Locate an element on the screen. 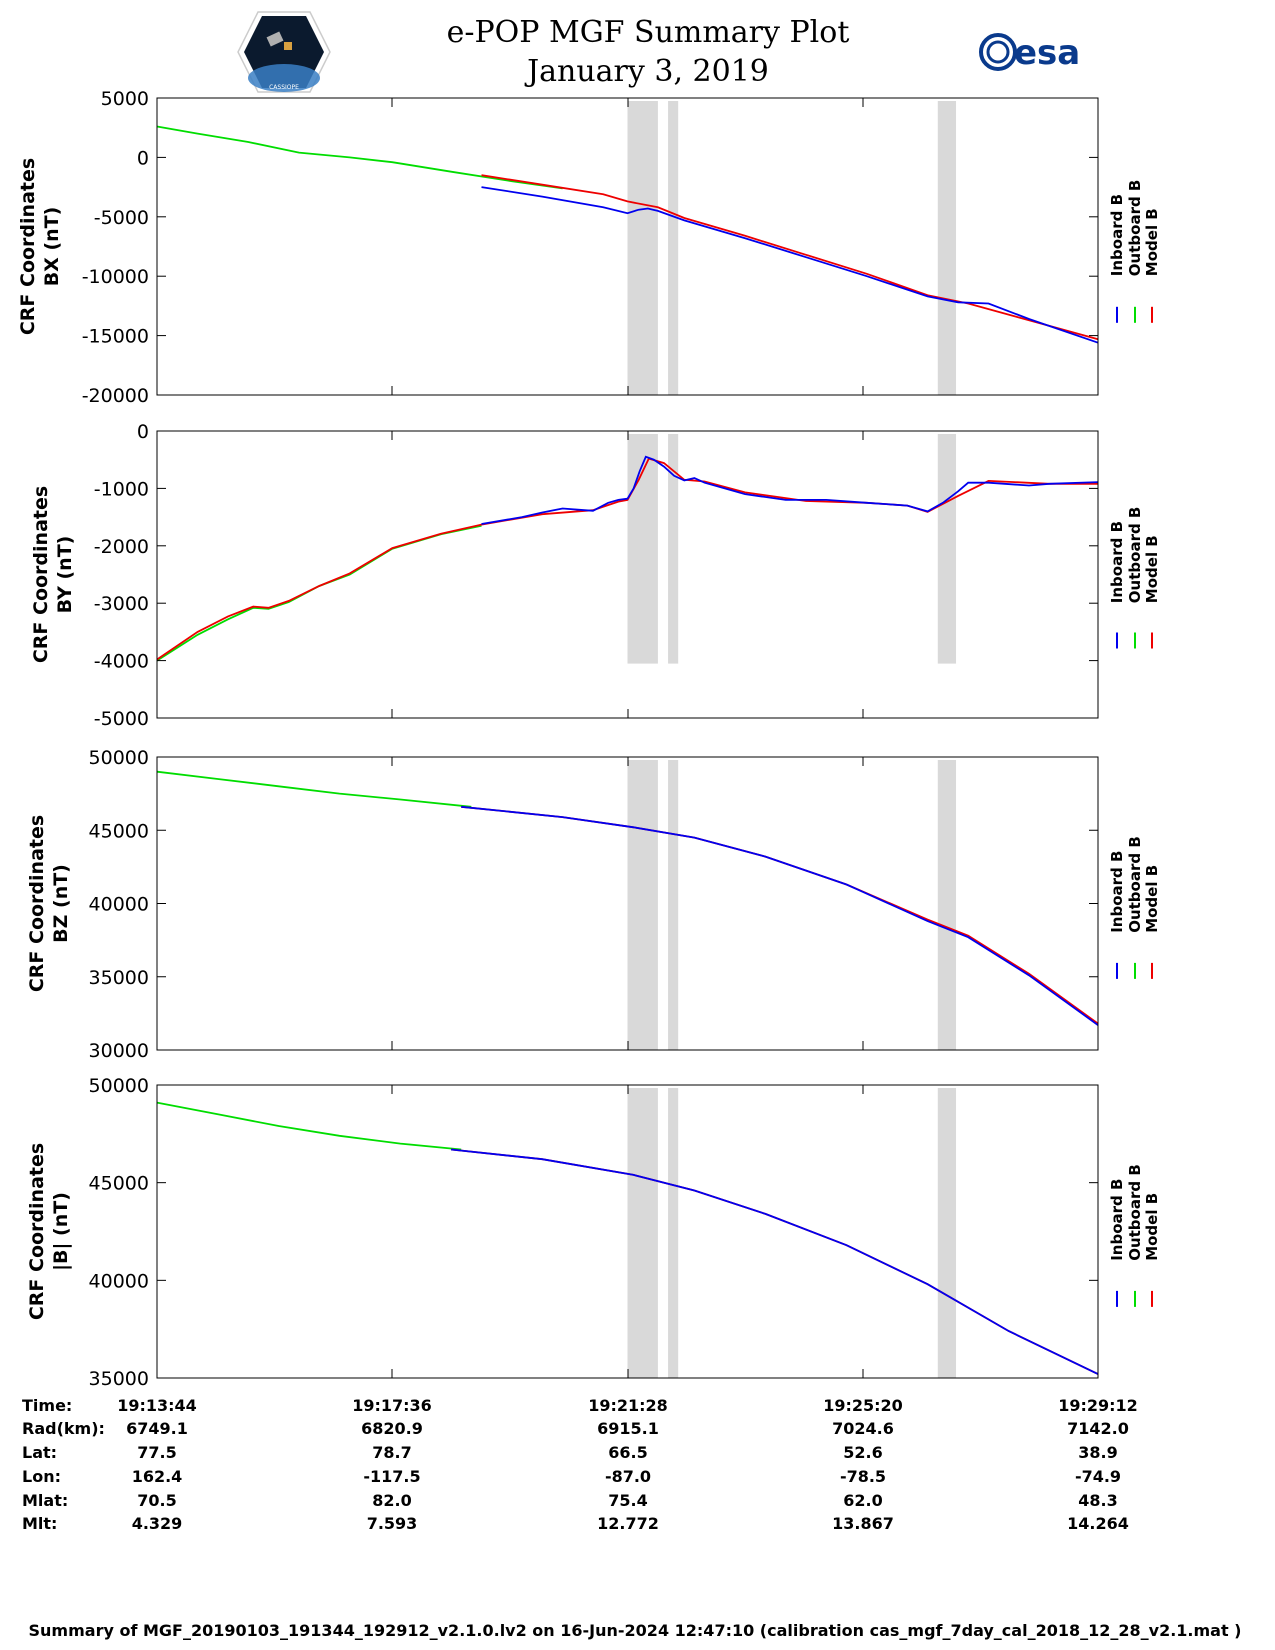 The image size is (1275, 1650). table-cell: 19:25:20 is located at coordinates (863, 1405).